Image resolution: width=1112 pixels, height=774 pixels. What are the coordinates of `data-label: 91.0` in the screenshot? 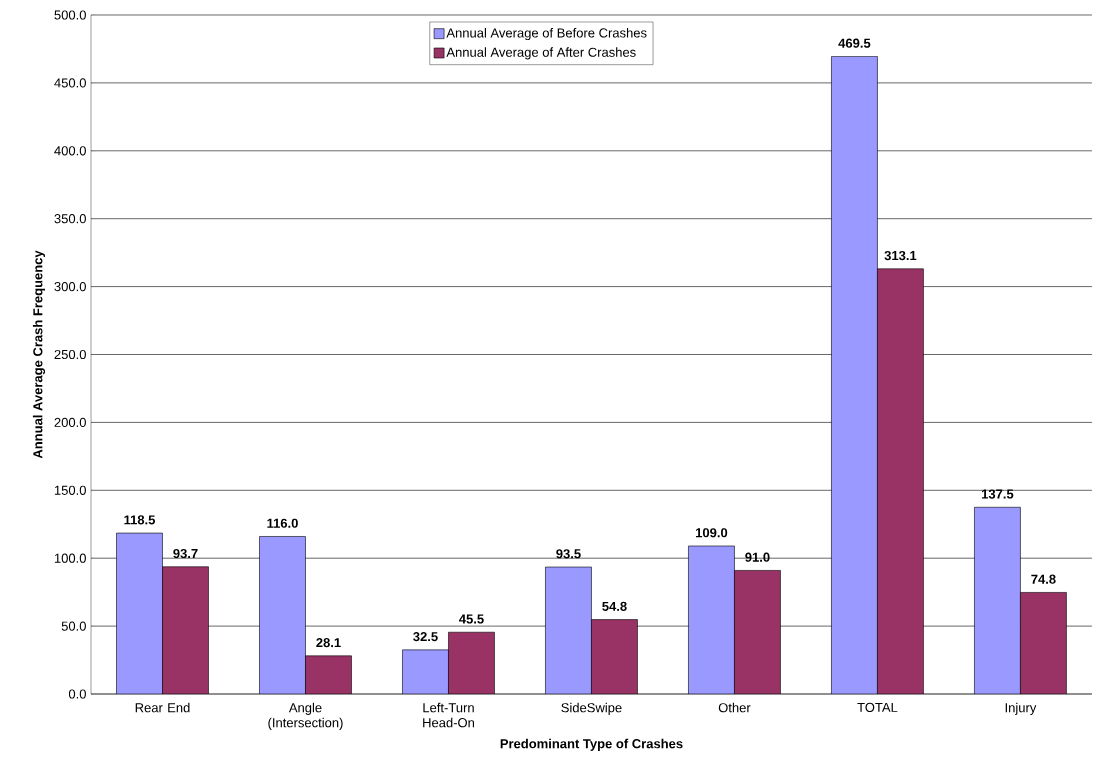 It's located at (757, 557).